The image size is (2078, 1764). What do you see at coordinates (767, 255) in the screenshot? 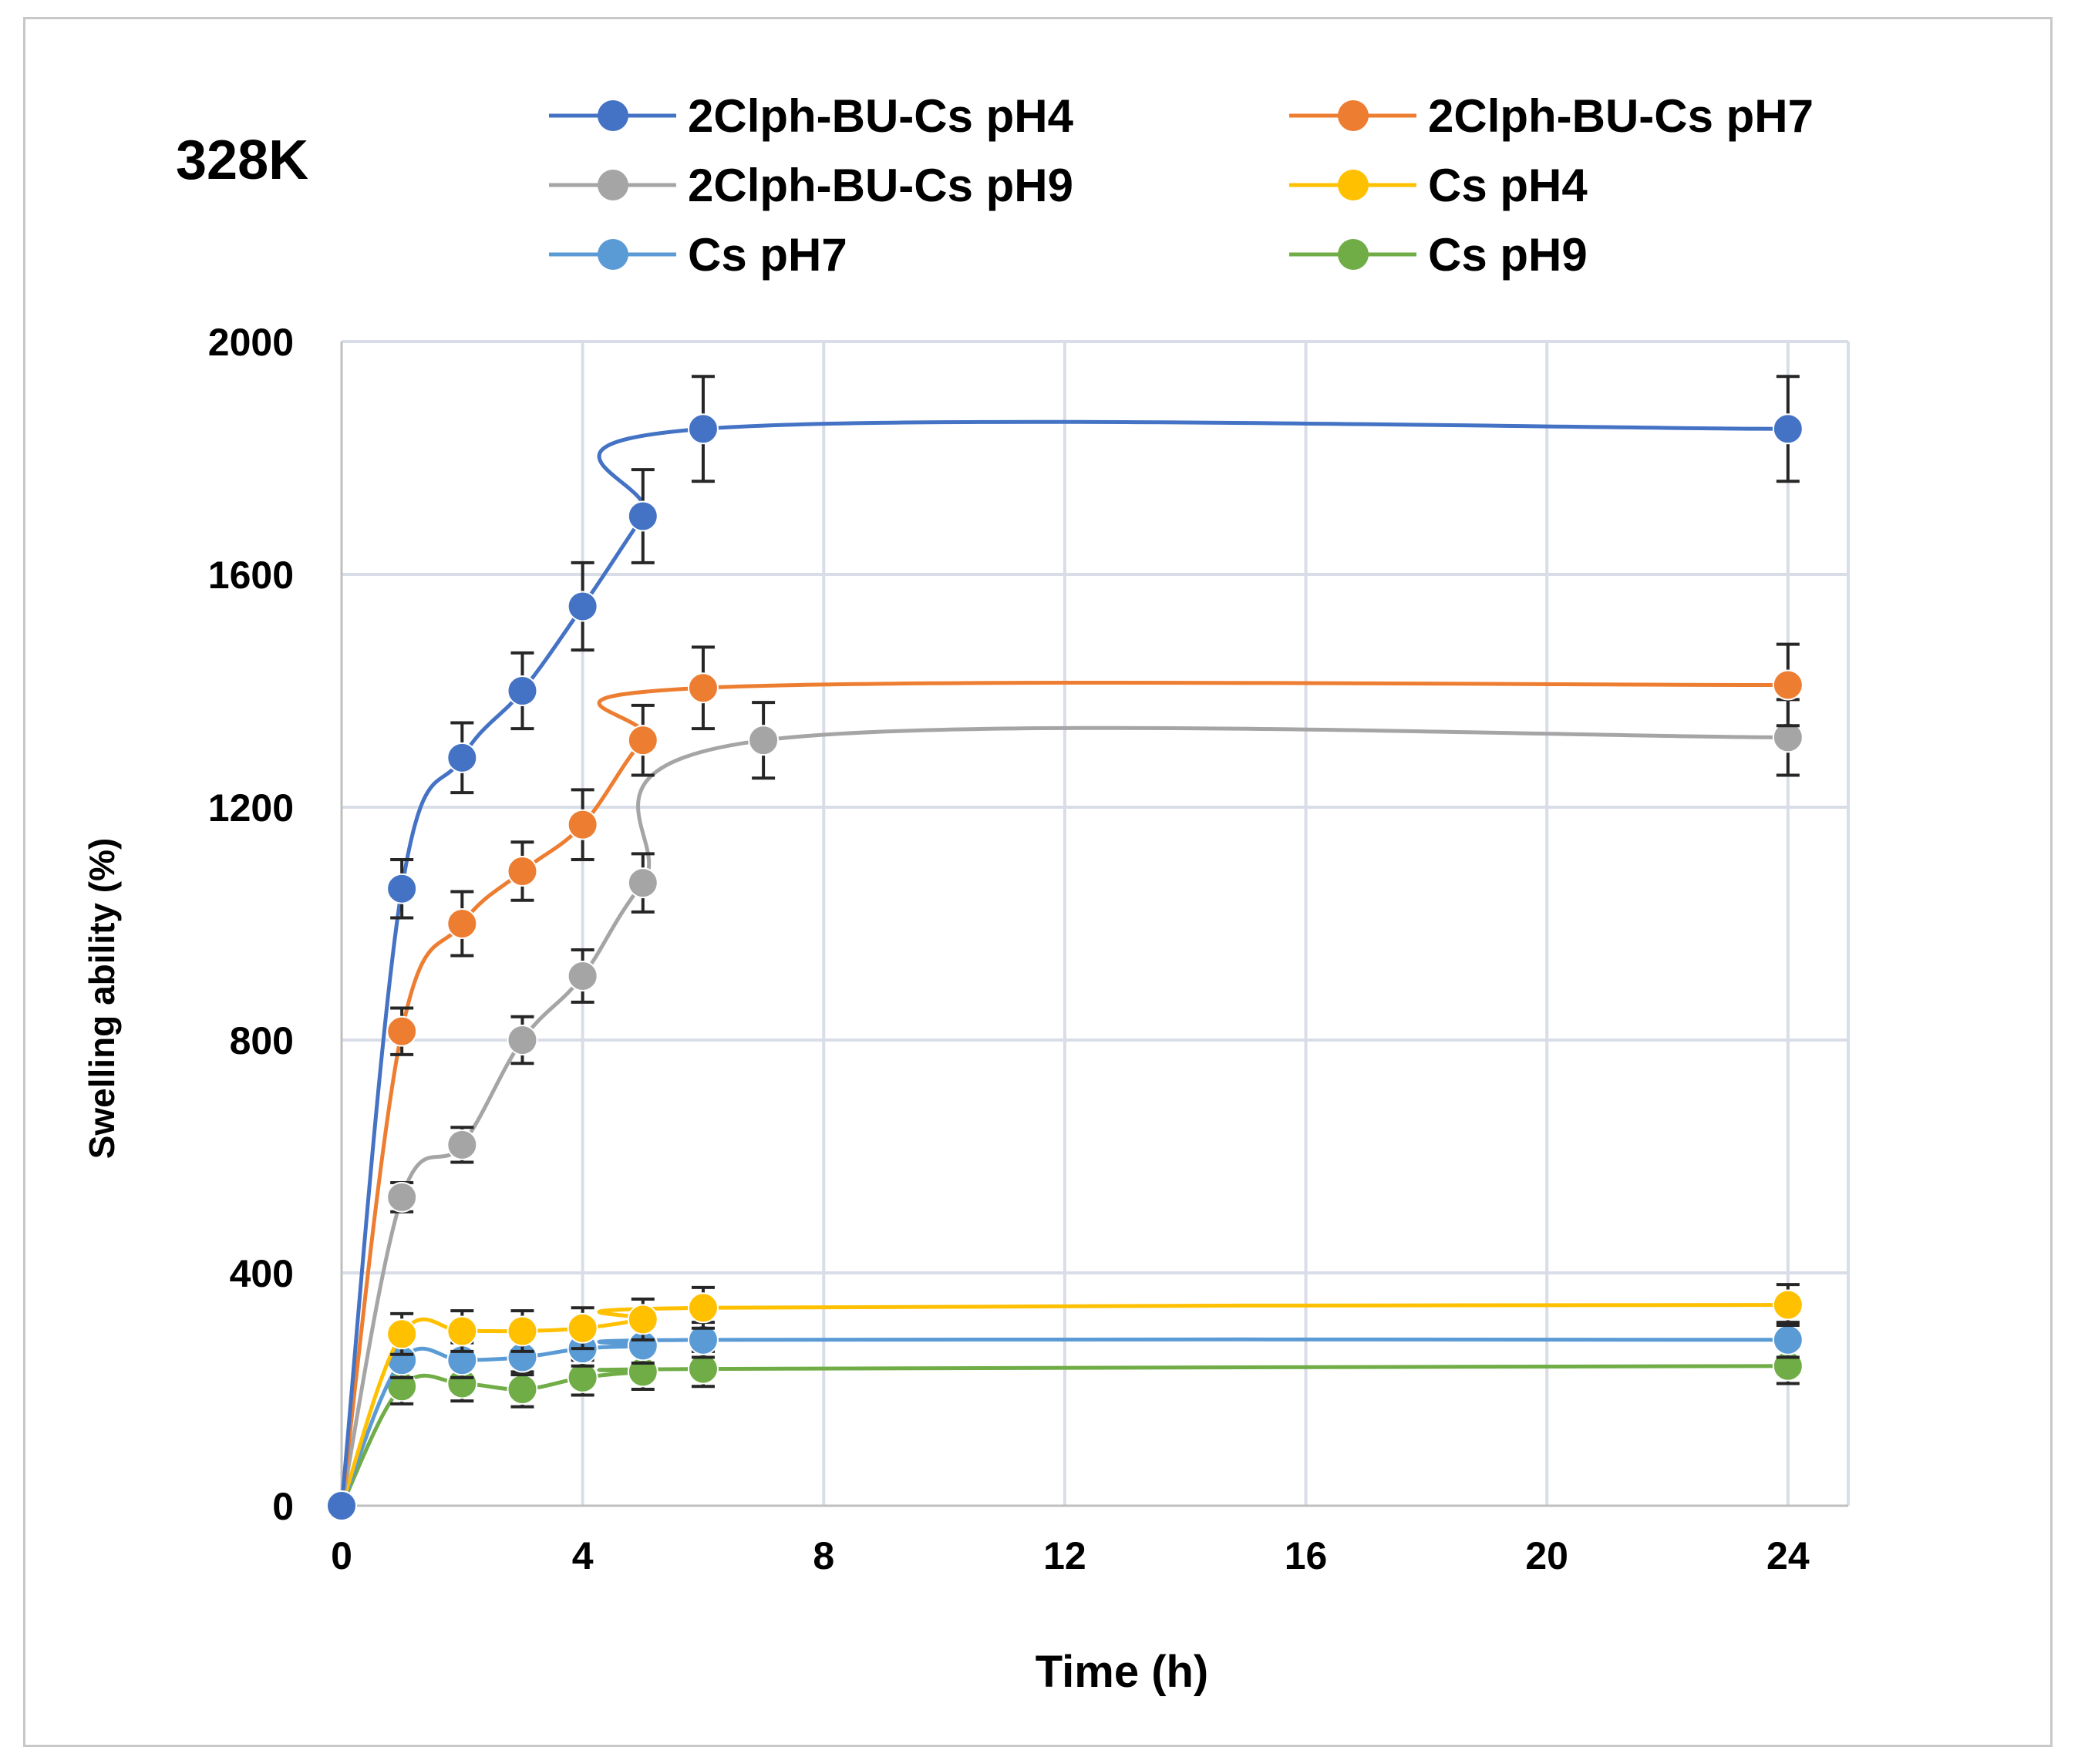
I see `legend-label: Cs pH7` at bounding box center [767, 255].